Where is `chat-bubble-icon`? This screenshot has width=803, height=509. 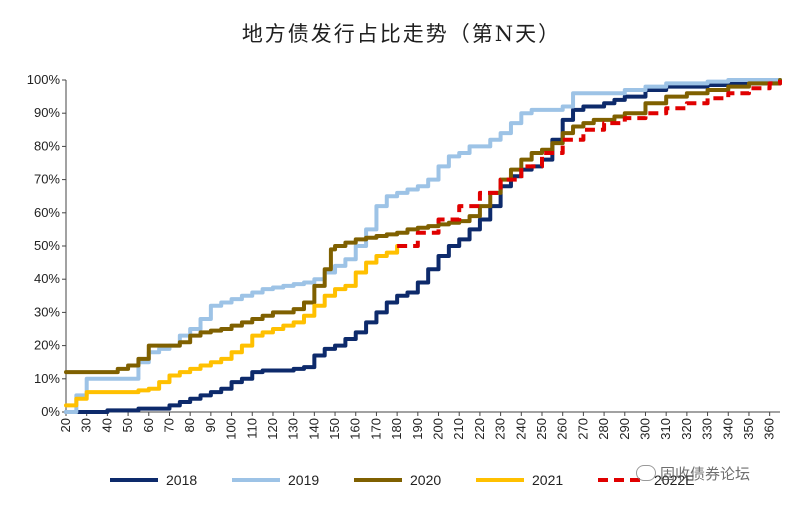 chat-bubble-icon is located at coordinates (646, 473).